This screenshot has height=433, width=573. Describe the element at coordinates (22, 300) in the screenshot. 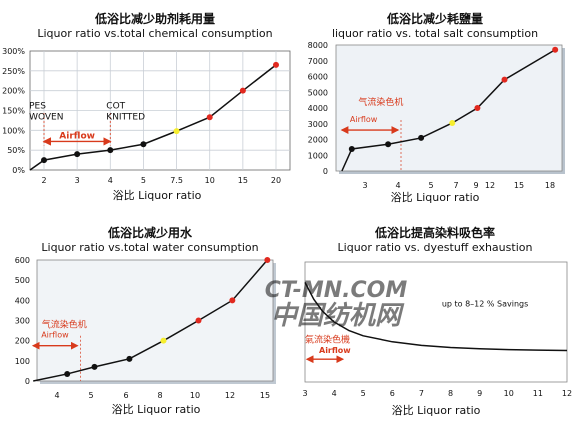

I see `y-tick-label: 400` at that location.